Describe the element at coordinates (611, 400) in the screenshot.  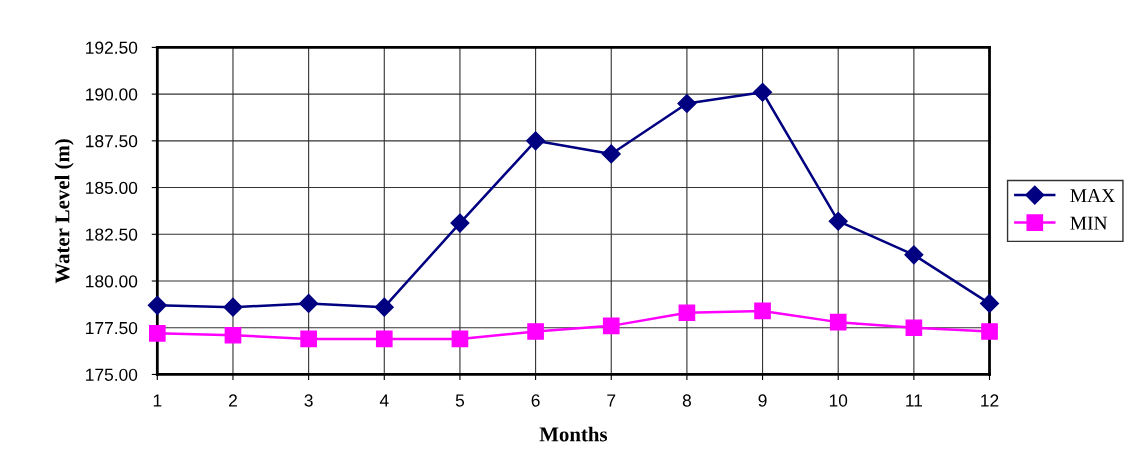
I see `x-tick-label: 7` at that location.